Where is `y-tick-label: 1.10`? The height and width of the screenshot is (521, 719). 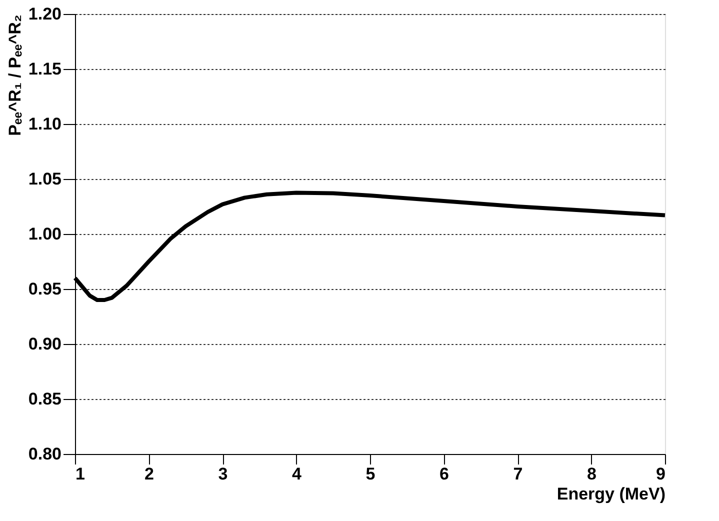
y-tick-label: 1.10 is located at coordinates (45, 124).